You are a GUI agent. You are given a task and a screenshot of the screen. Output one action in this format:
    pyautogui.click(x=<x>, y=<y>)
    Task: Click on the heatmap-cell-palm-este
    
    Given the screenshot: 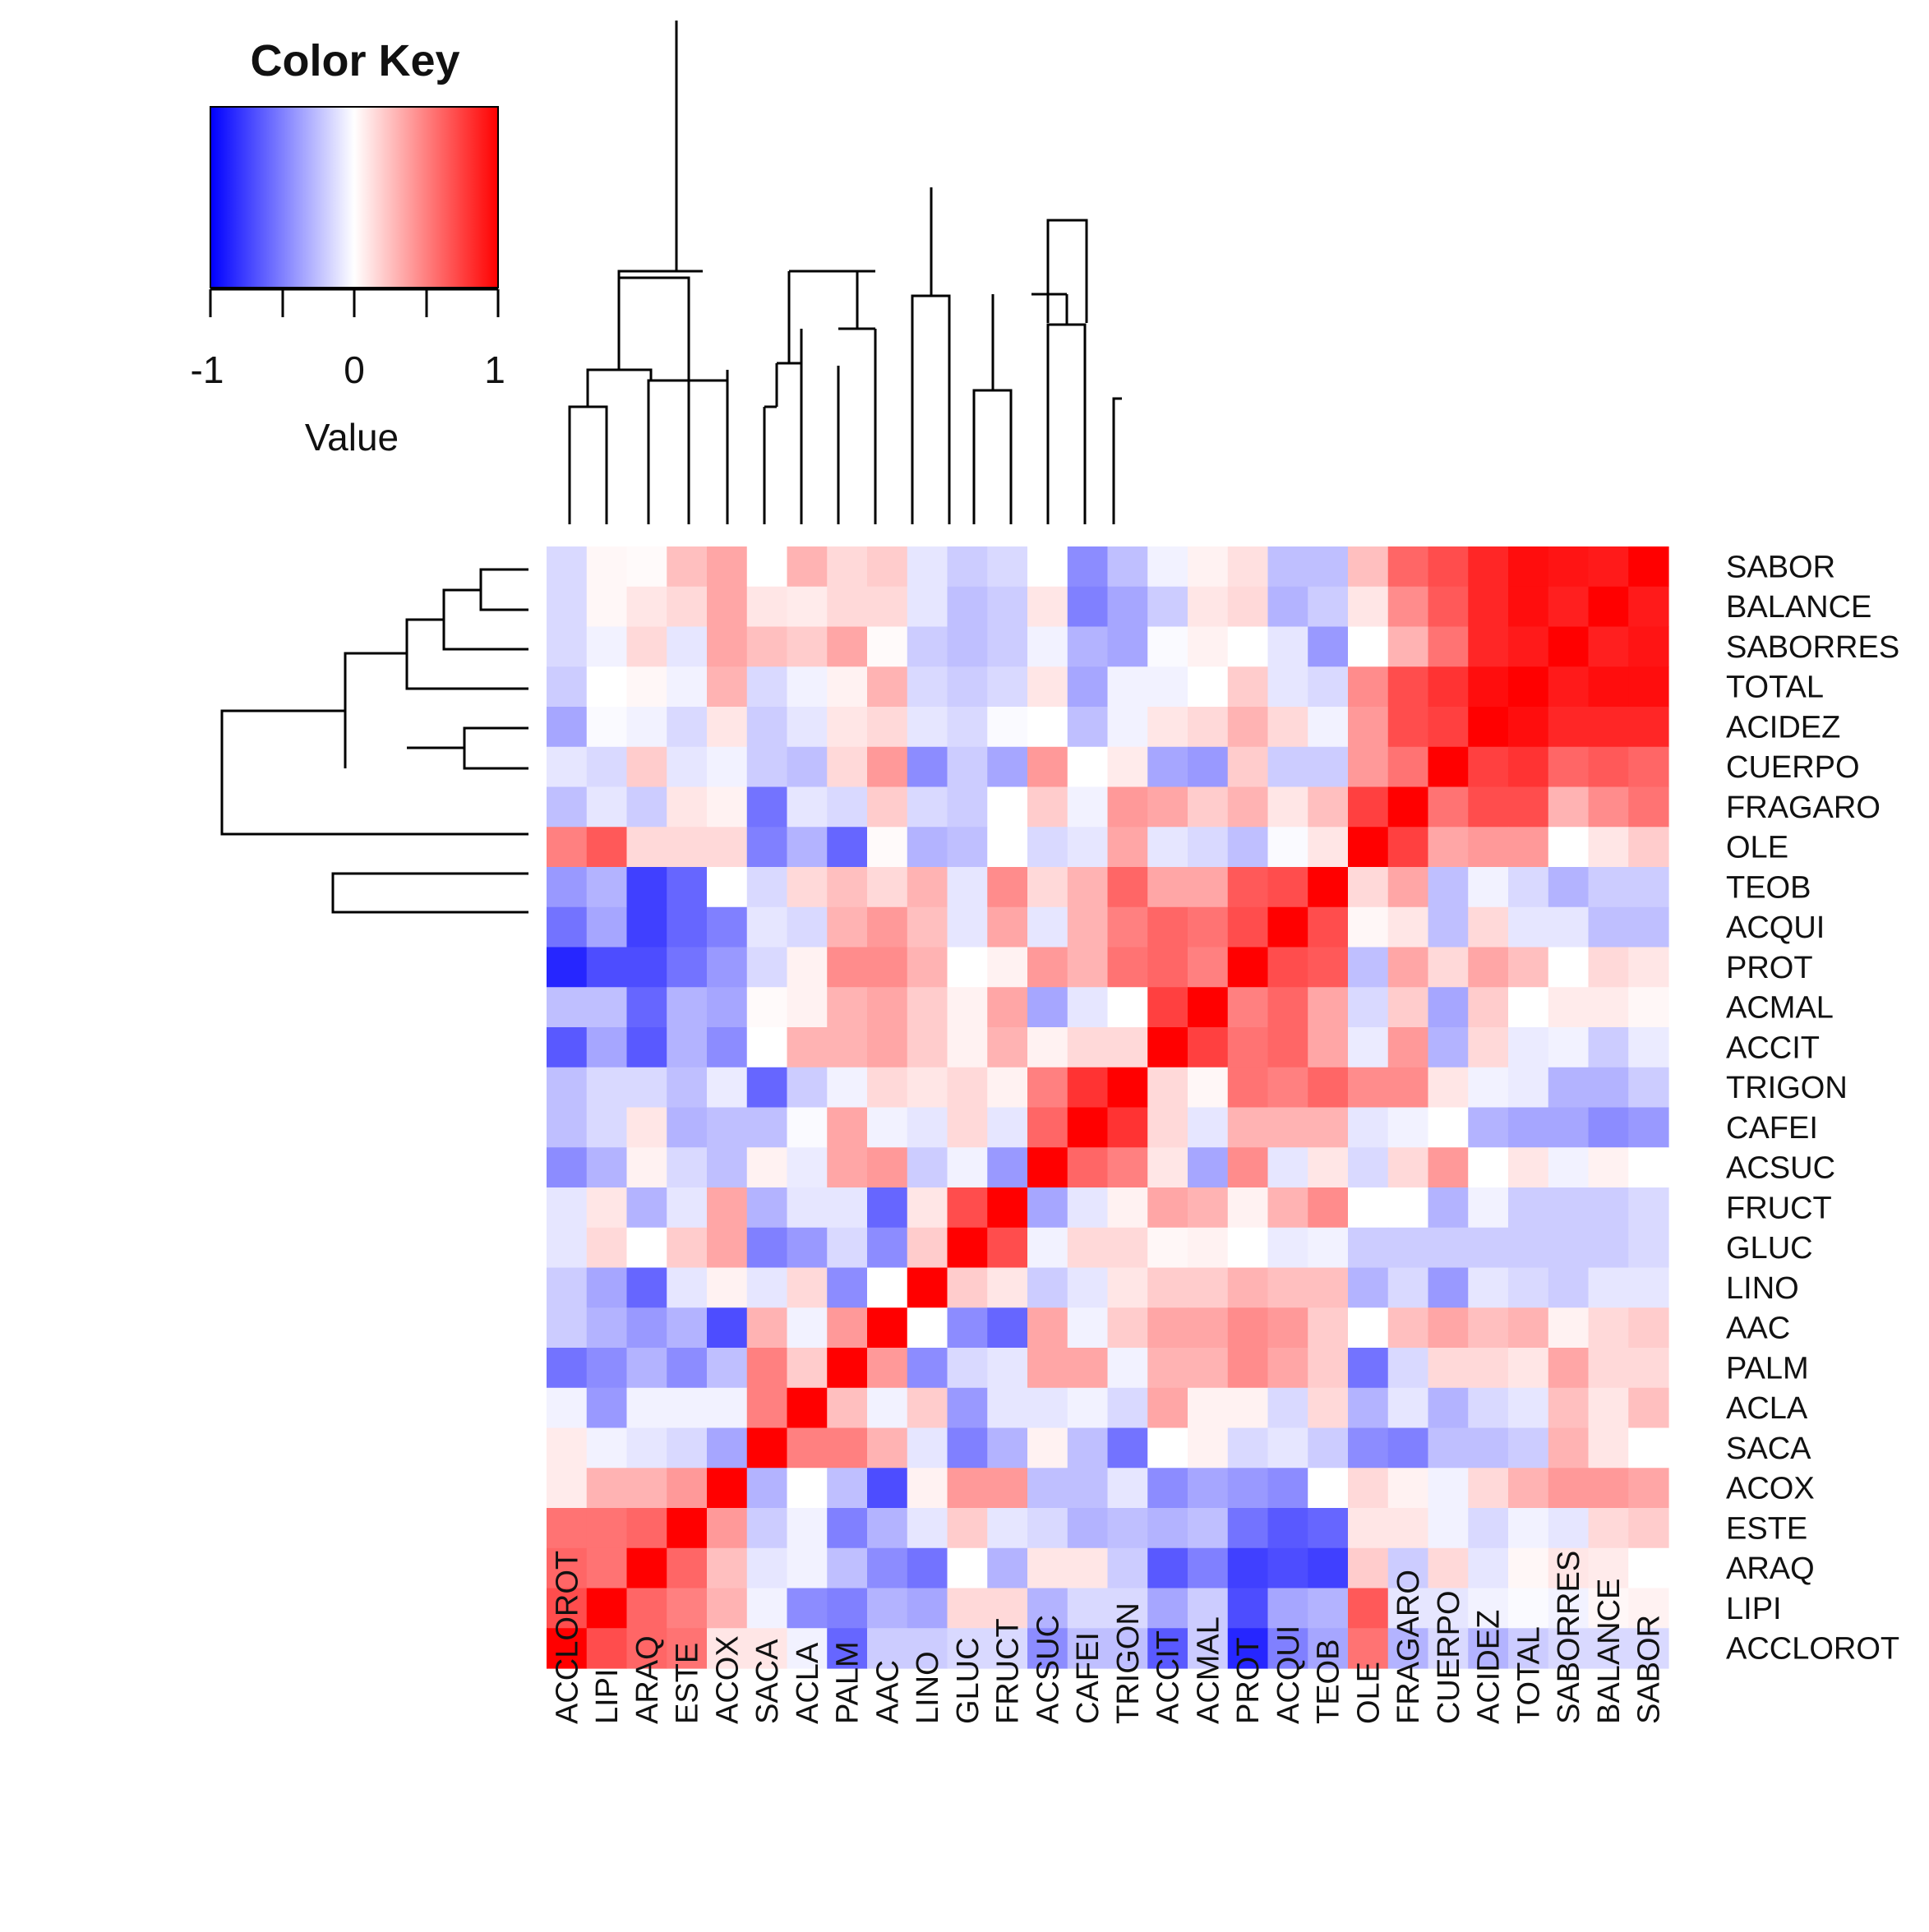 What is the action you would take?
    pyautogui.click(x=688, y=1369)
    